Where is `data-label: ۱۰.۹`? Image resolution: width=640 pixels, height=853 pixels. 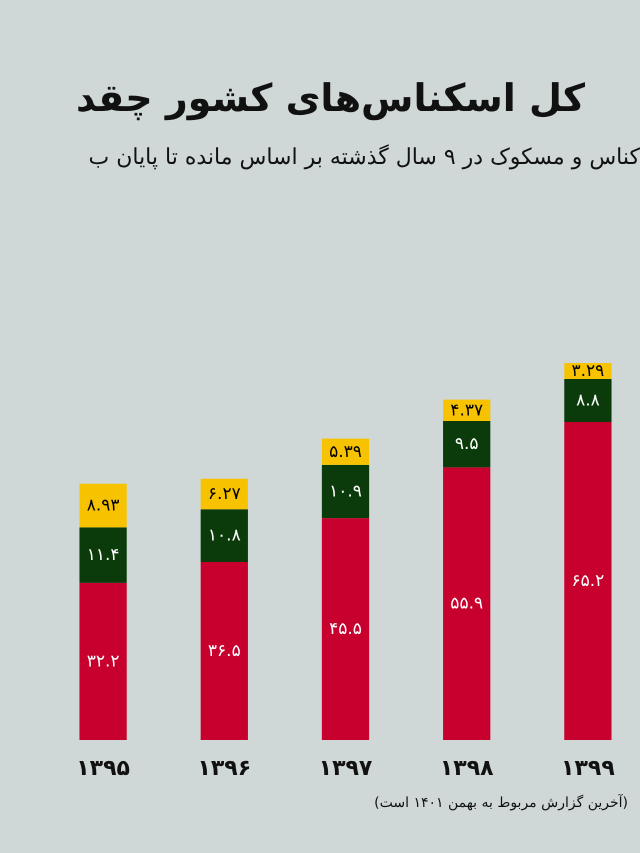 data-label: ۱۰.۹ is located at coordinates (345, 491).